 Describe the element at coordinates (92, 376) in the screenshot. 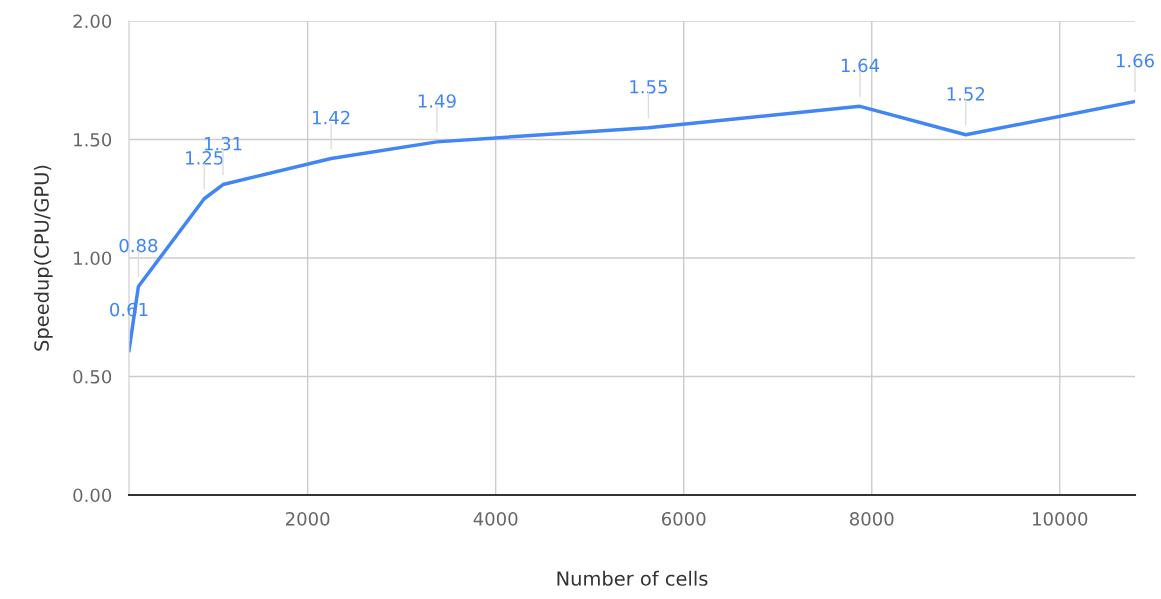

I see `y-tick-label: 0.50` at that location.